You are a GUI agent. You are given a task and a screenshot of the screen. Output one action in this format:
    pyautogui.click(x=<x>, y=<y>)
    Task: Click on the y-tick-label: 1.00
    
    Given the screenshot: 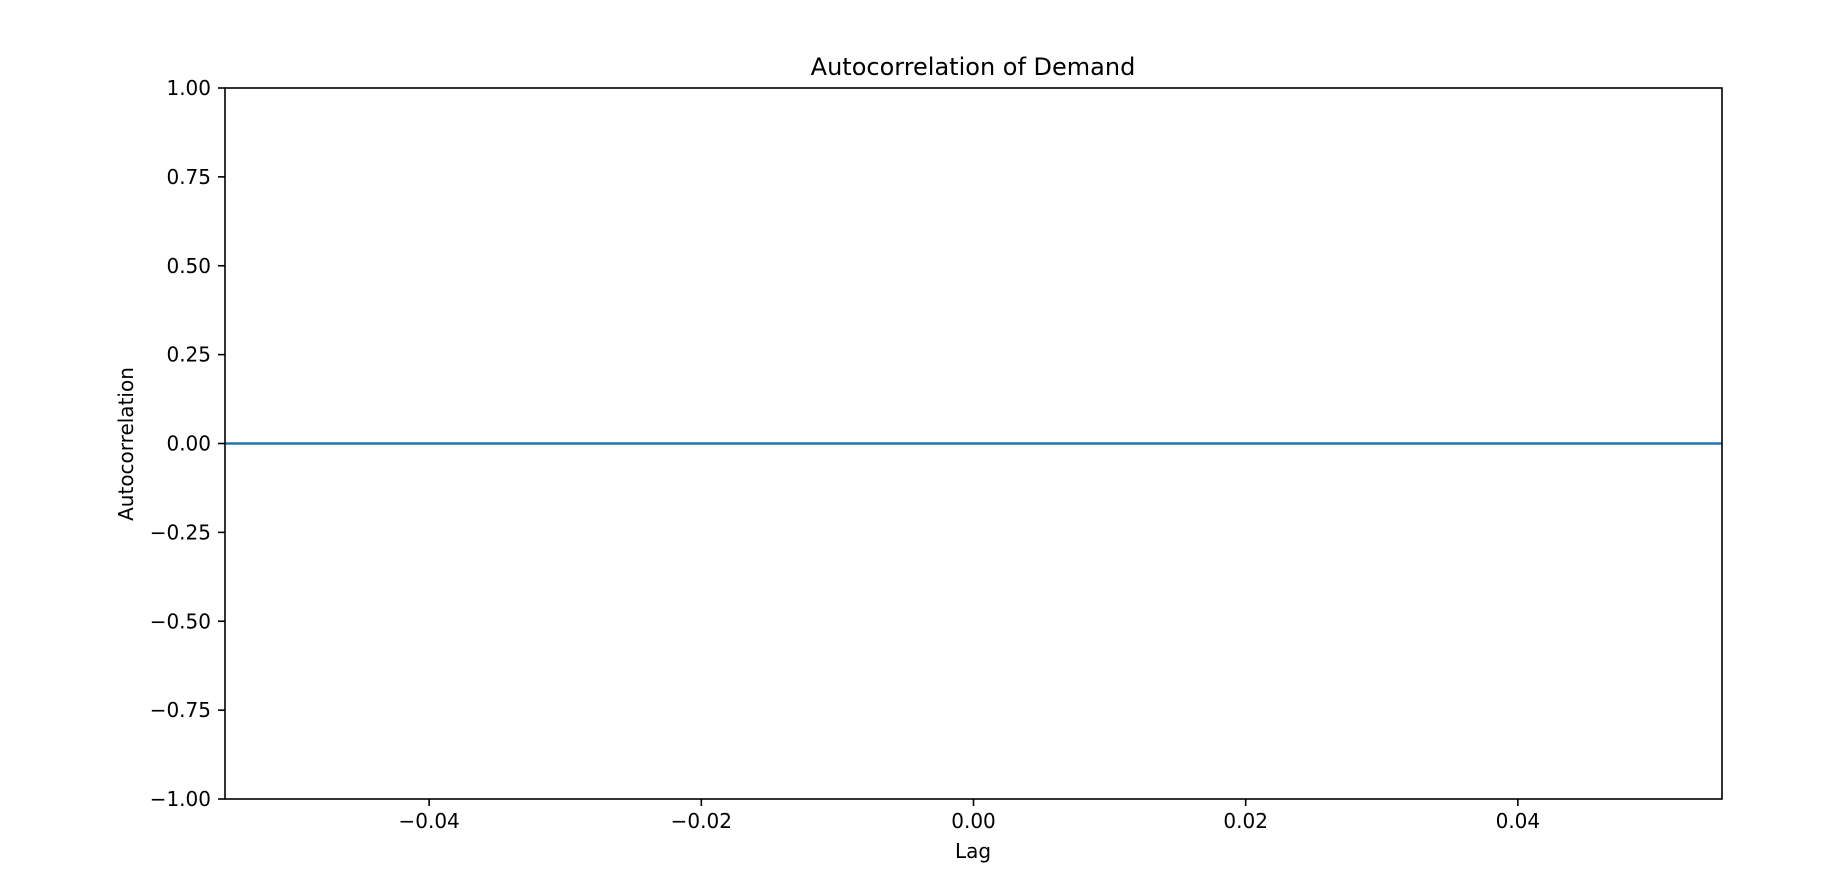 What is the action you would take?
    pyautogui.click(x=188, y=88)
    